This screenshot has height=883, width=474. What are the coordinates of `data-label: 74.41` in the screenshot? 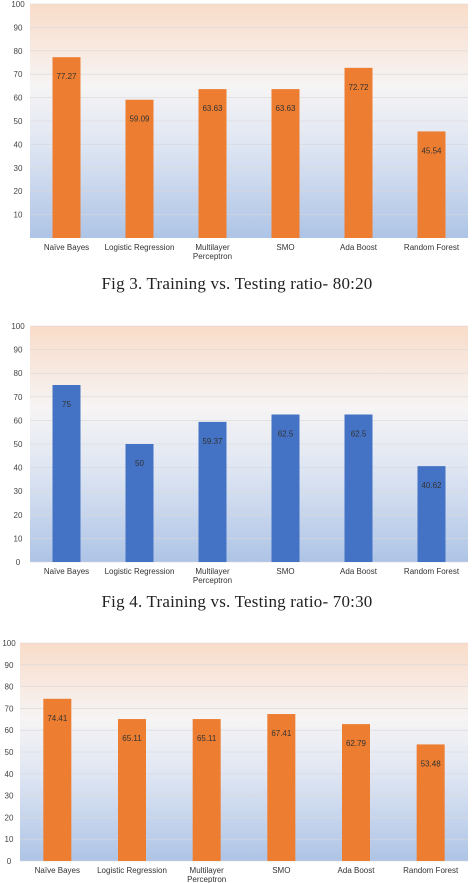 It's located at (57, 718).